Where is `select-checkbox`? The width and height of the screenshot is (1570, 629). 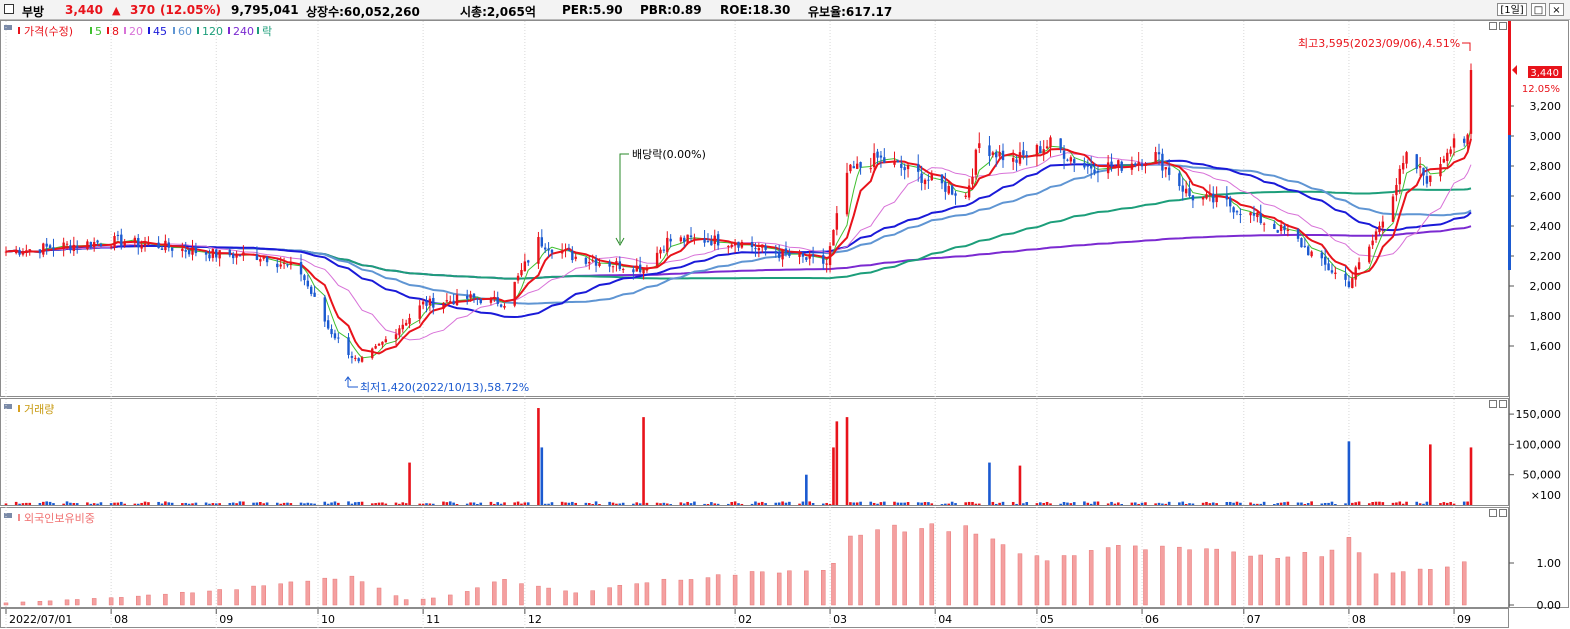 select-checkbox is located at coordinates (9, 9).